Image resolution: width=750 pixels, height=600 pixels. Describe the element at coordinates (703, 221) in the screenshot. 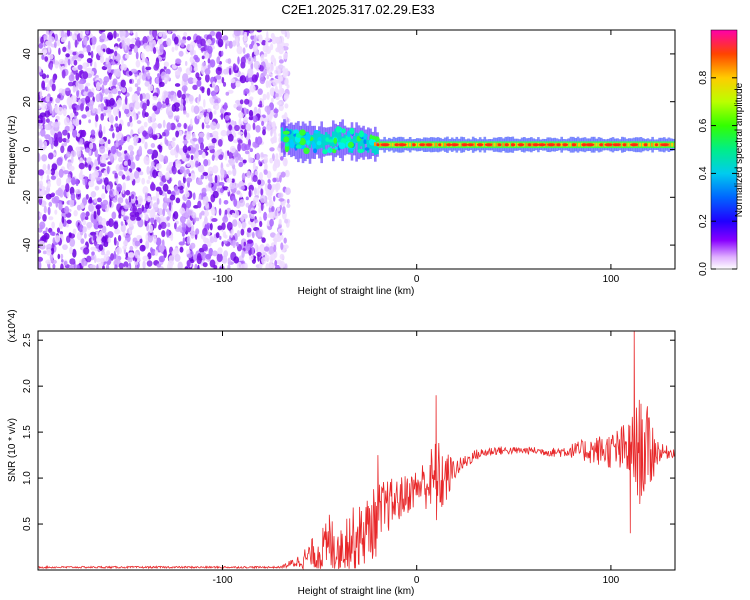

I see `colorbar-tick-label: 0.2` at that location.